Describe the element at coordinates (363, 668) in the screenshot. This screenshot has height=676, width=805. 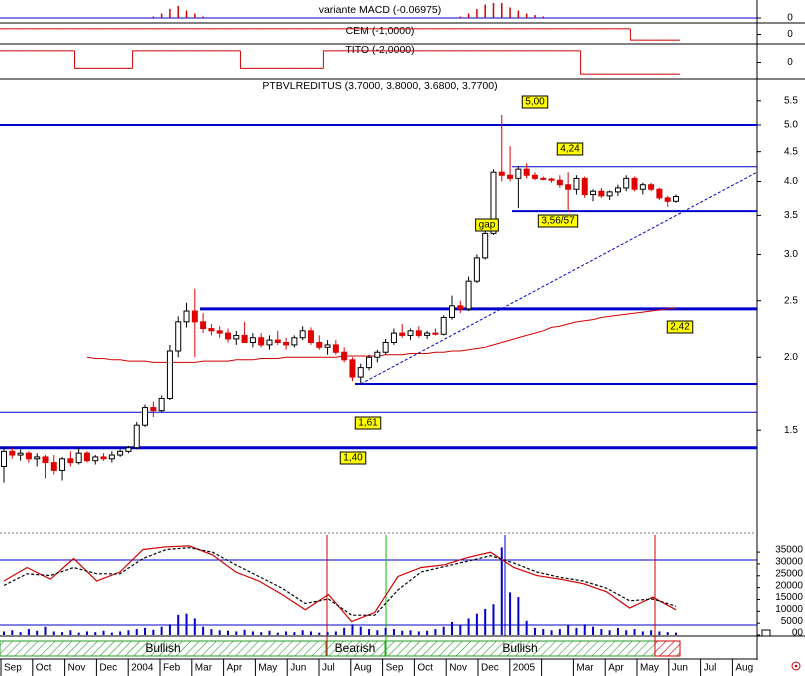
I see `x-tick-label: Aug` at that location.